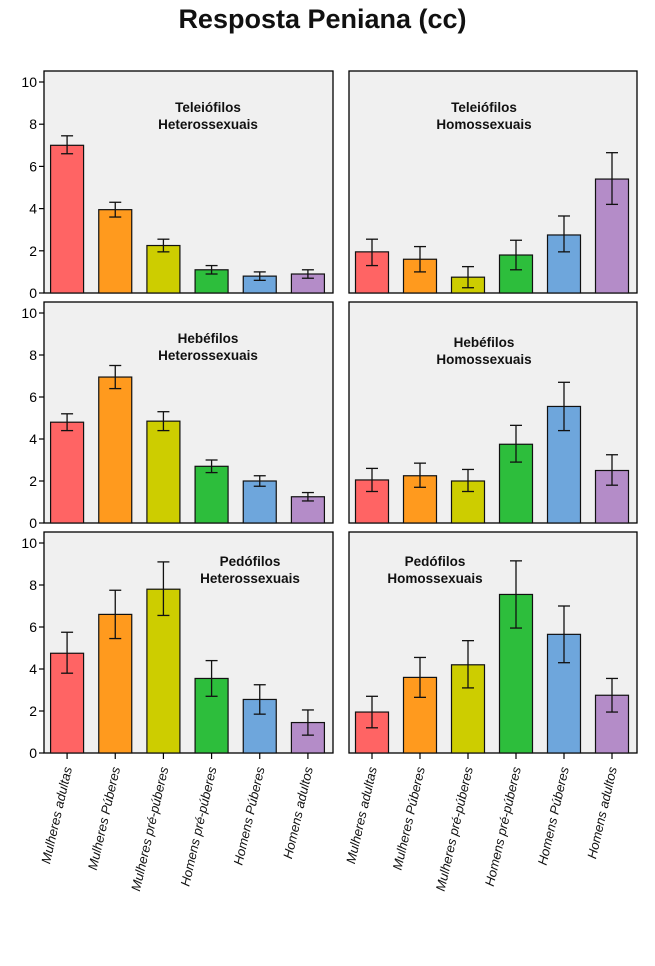 Image resolution: width=655 pixels, height=966 pixels. What do you see at coordinates (322, 19) in the screenshot?
I see `chart-title: Resposta Peniana (cc)` at bounding box center [322, 19].